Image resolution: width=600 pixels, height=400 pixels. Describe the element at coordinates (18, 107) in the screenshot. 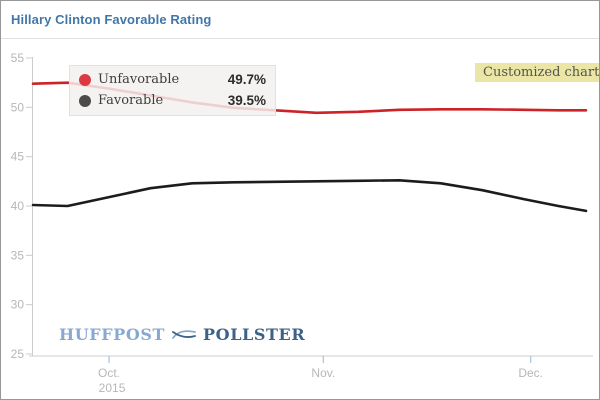

I see `y-axis-label: 50` at that location.